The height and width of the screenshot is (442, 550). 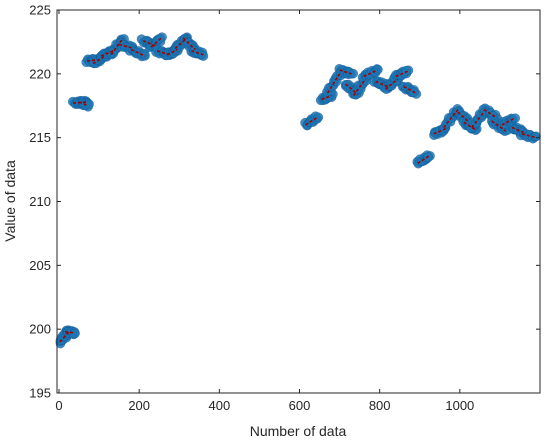 I want to click on x-tick-label: 0, so click(x=58, y=405).